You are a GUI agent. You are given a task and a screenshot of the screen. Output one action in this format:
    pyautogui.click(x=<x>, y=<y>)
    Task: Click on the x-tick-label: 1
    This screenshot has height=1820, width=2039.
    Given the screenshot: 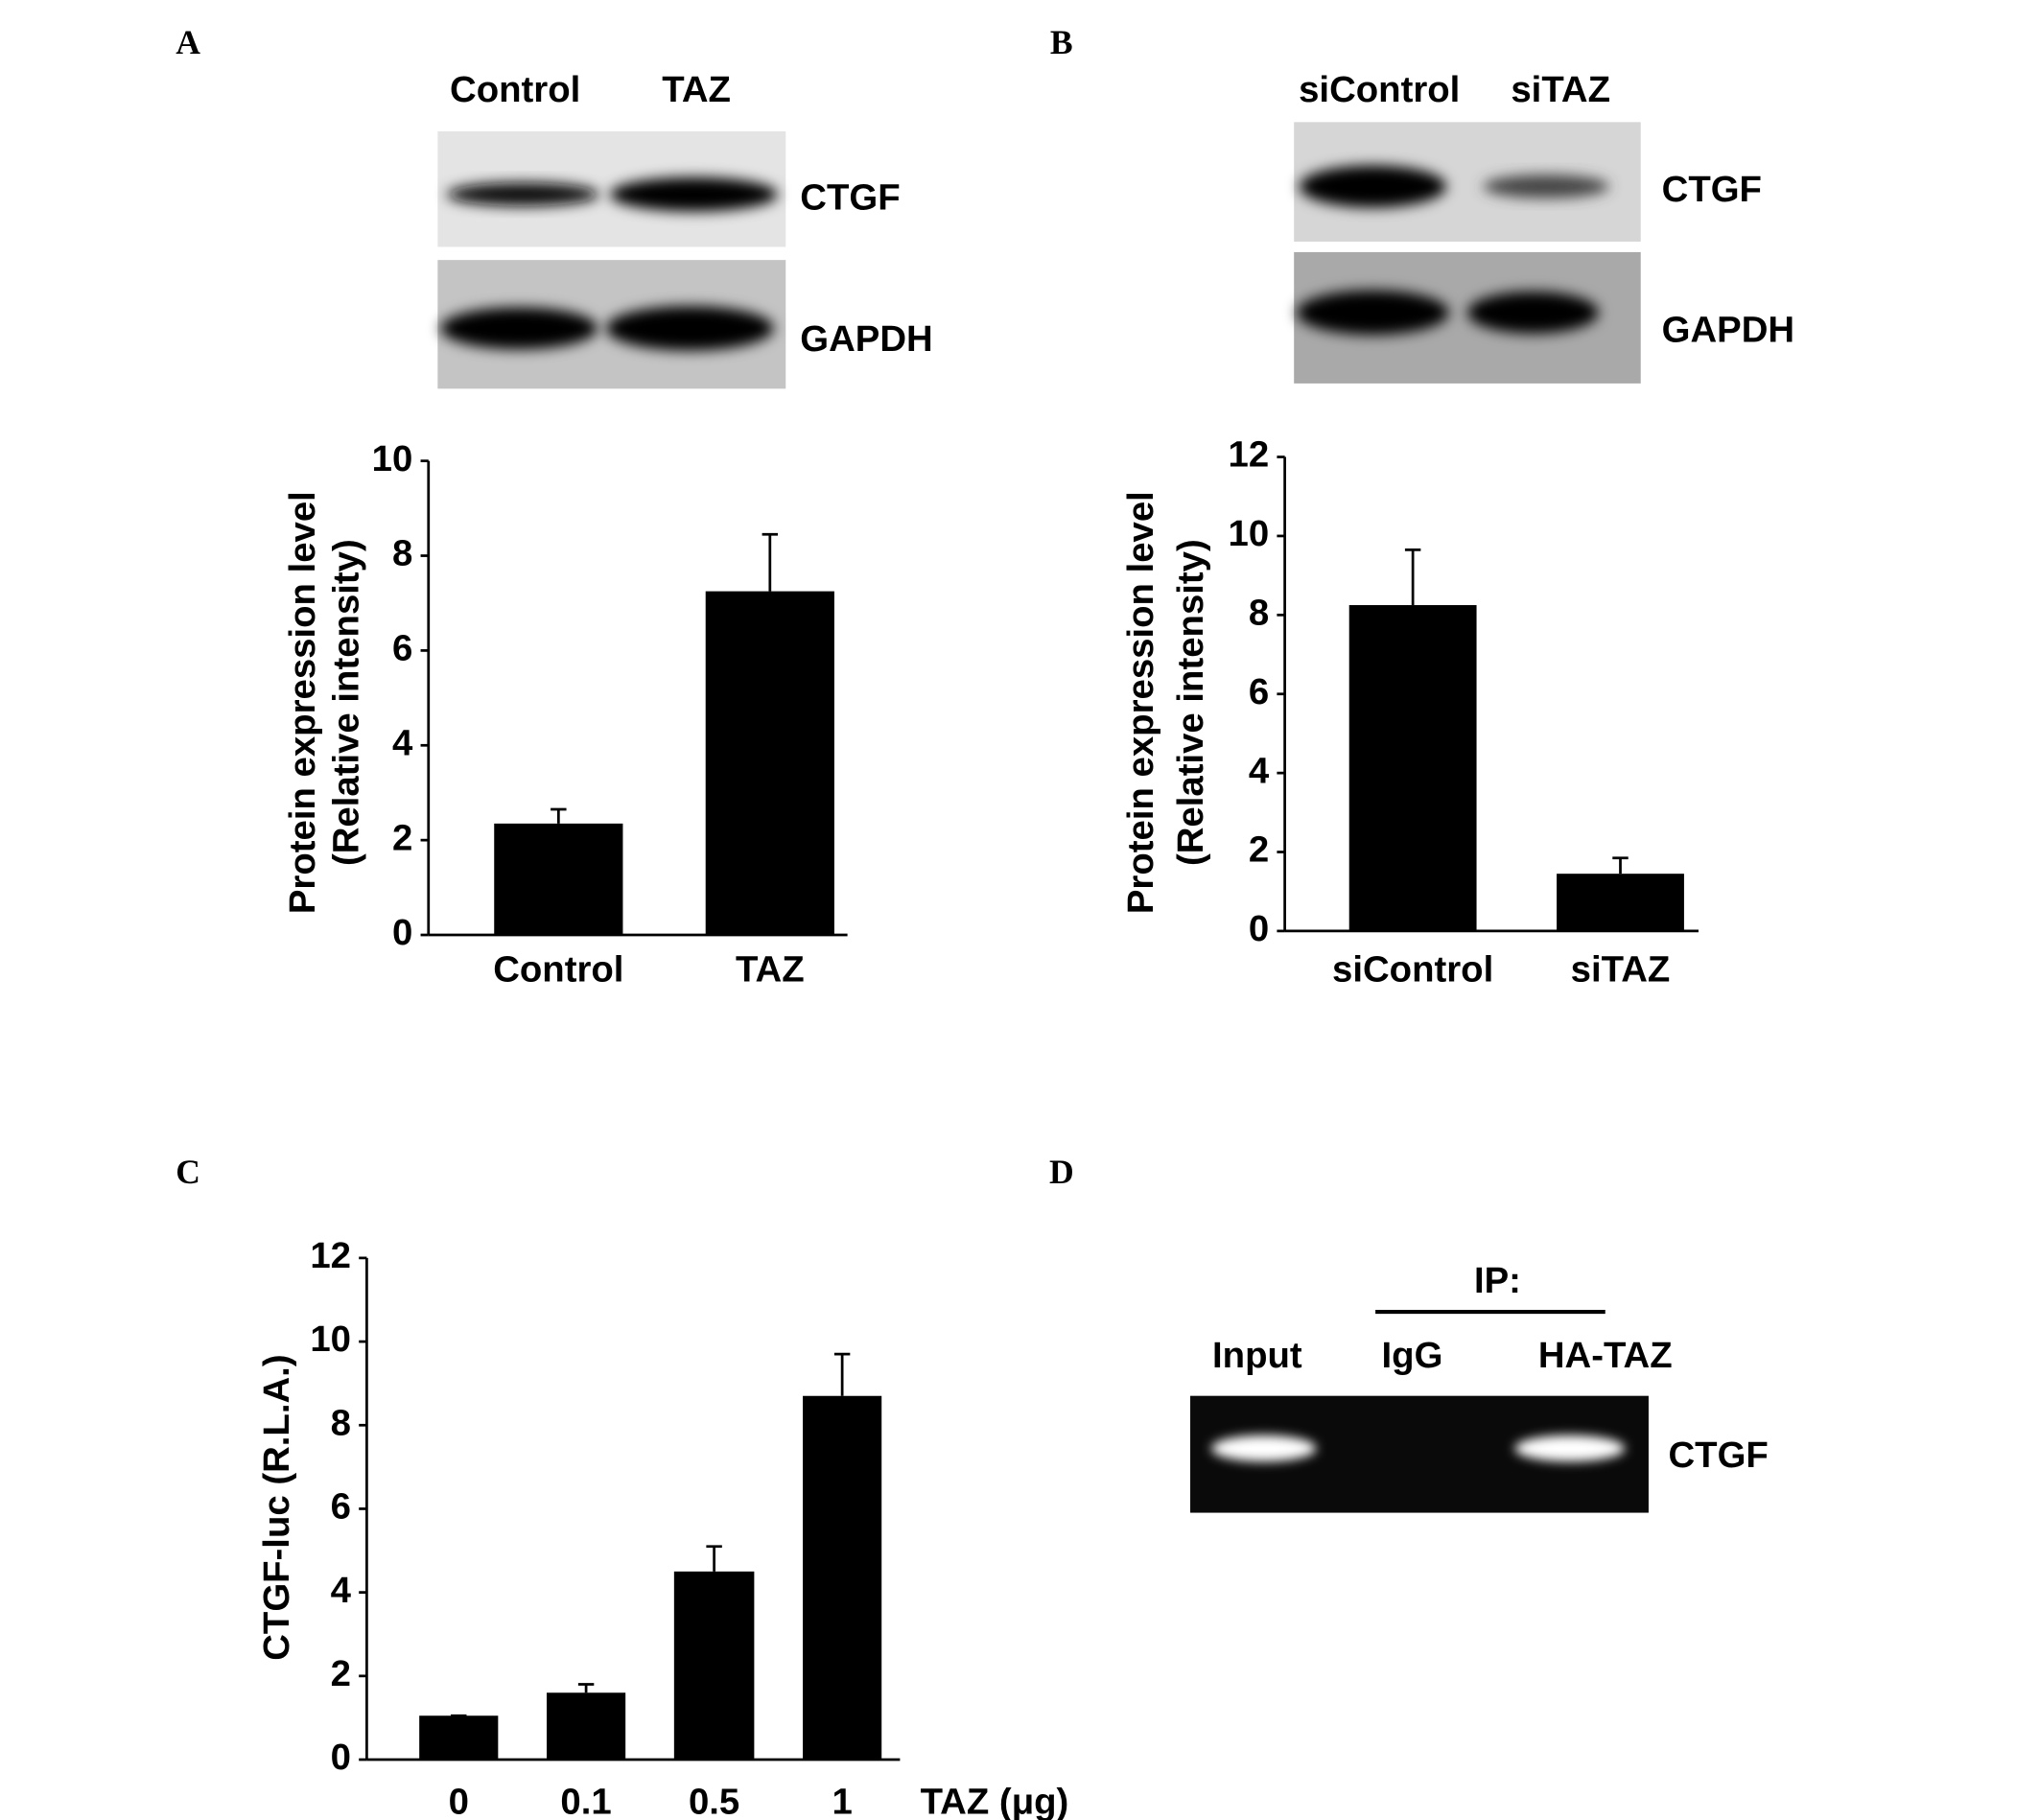 What is the action you would take?
    pyautogui.click(x=842, y=1801)
    